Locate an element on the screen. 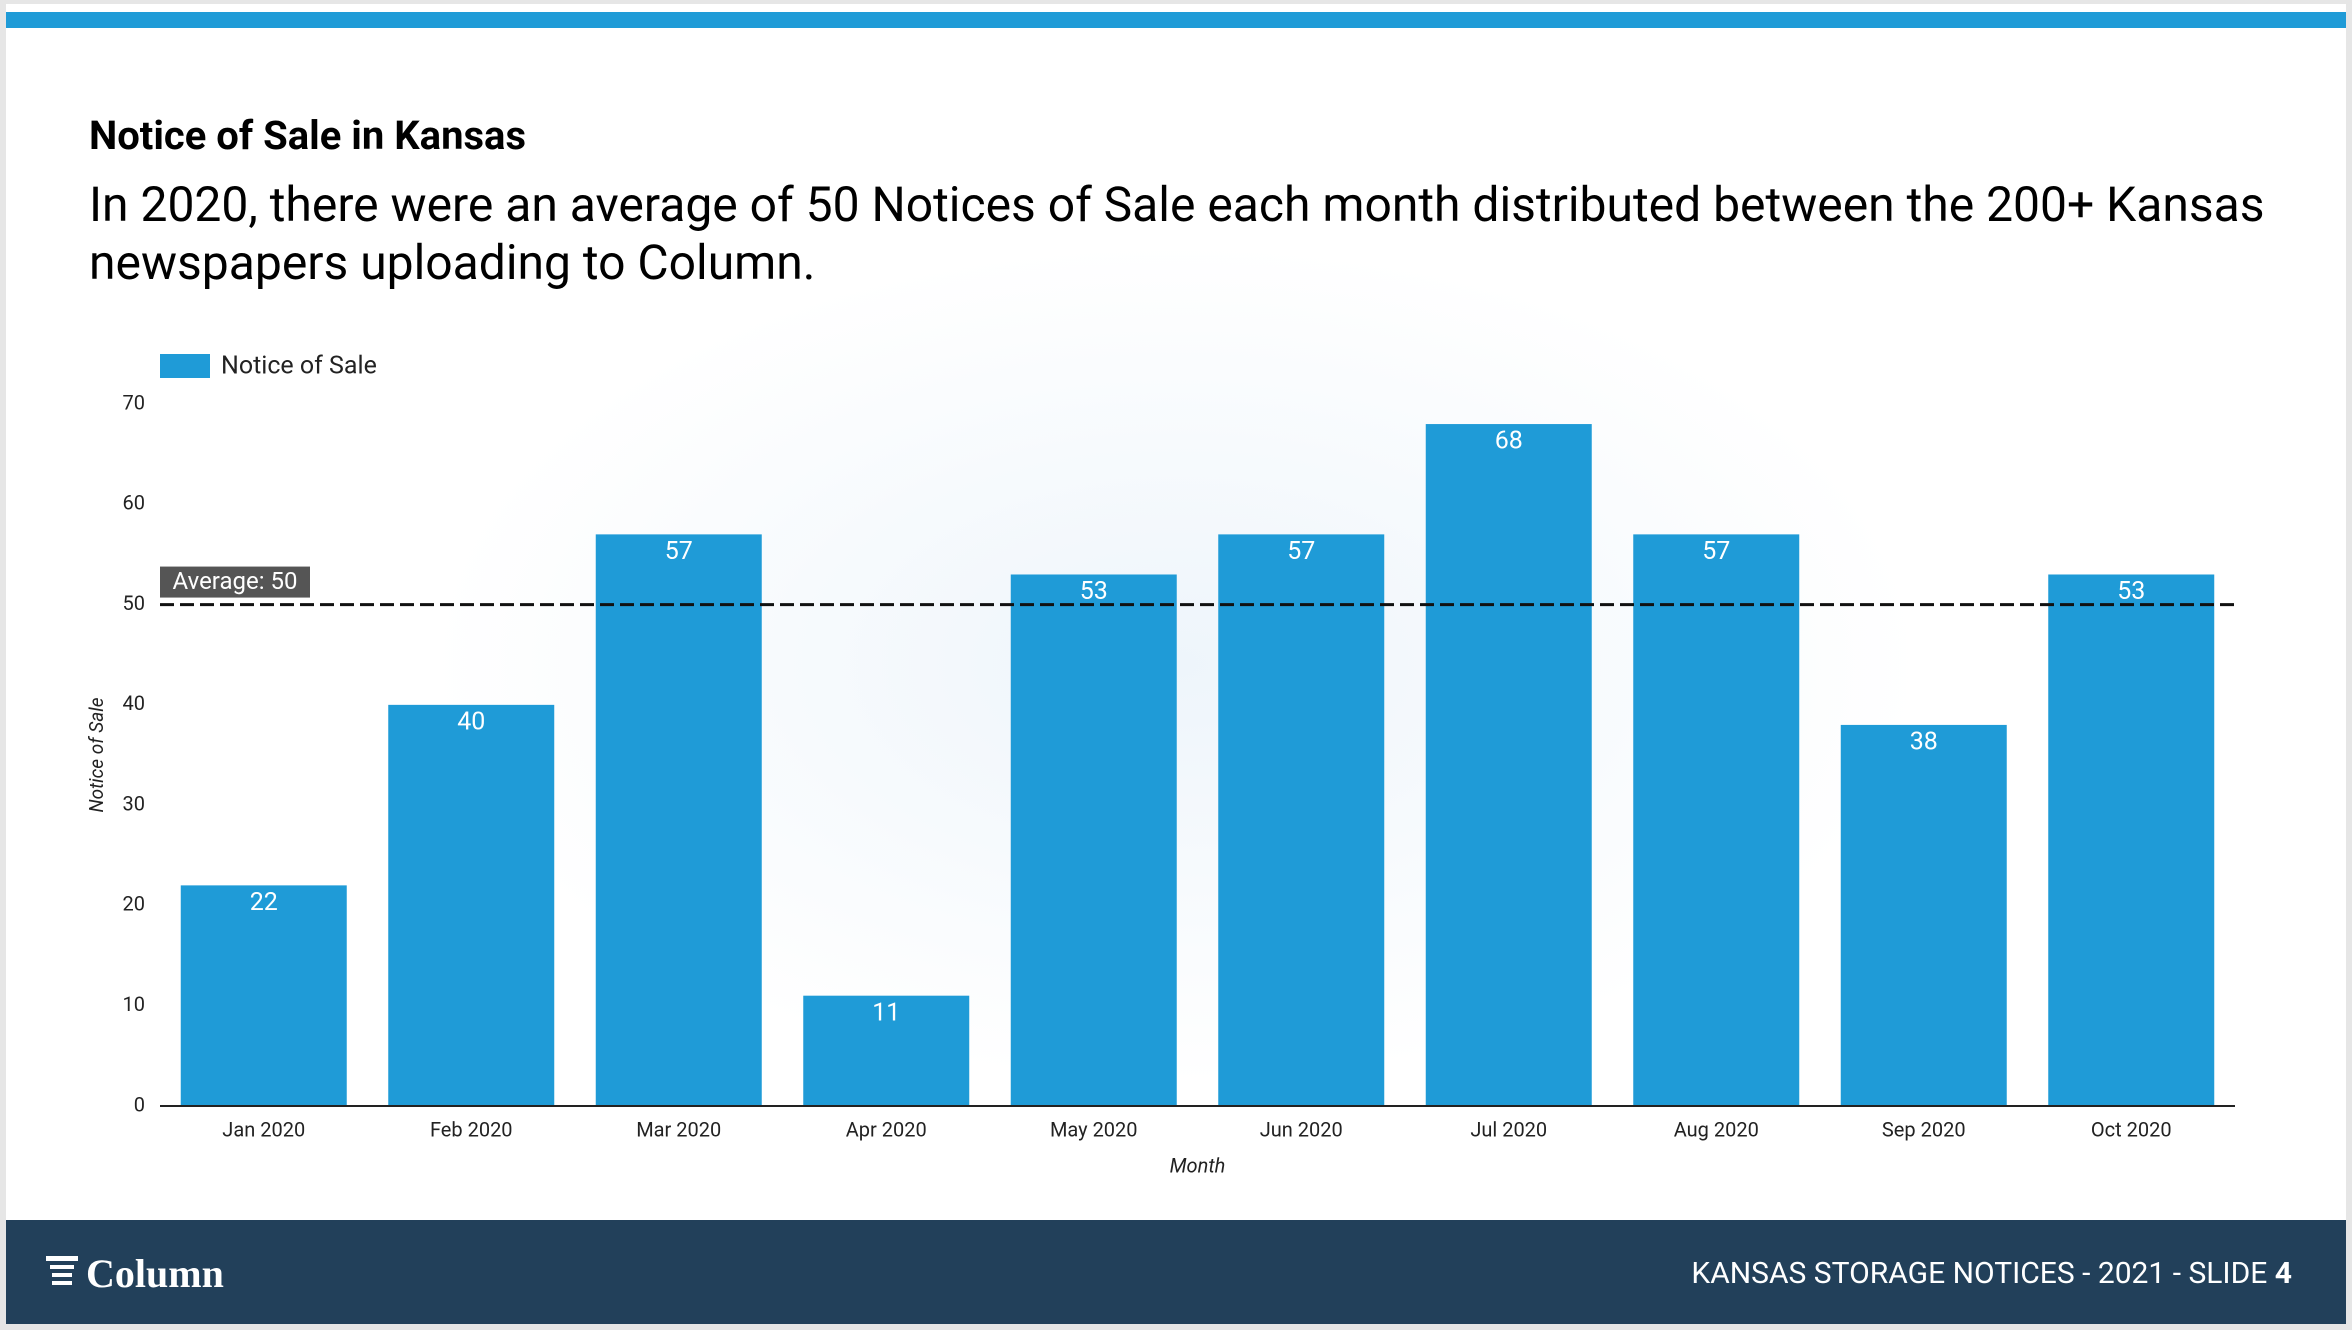 This screenshot has width=2352, height=1330. y-tick-label: 40 is located at coordinates (134, 703).